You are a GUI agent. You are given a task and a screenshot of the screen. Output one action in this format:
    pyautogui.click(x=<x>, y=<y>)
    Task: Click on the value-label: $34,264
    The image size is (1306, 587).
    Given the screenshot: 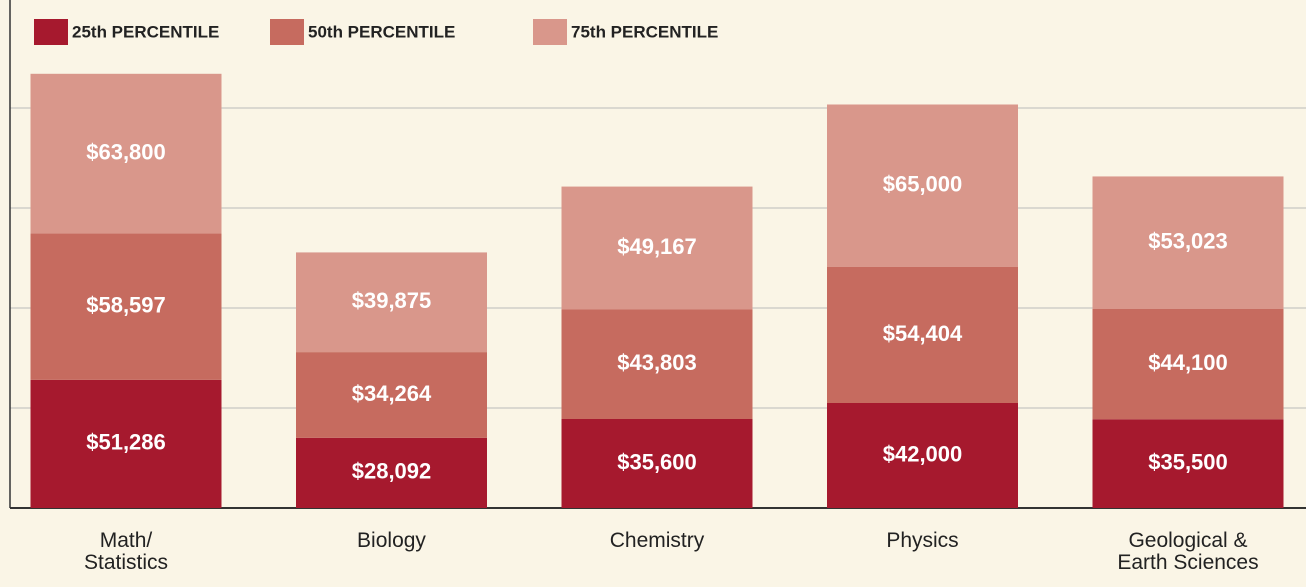 What is the action you would take?
    pyautogui.click(x=392, y=393)
    